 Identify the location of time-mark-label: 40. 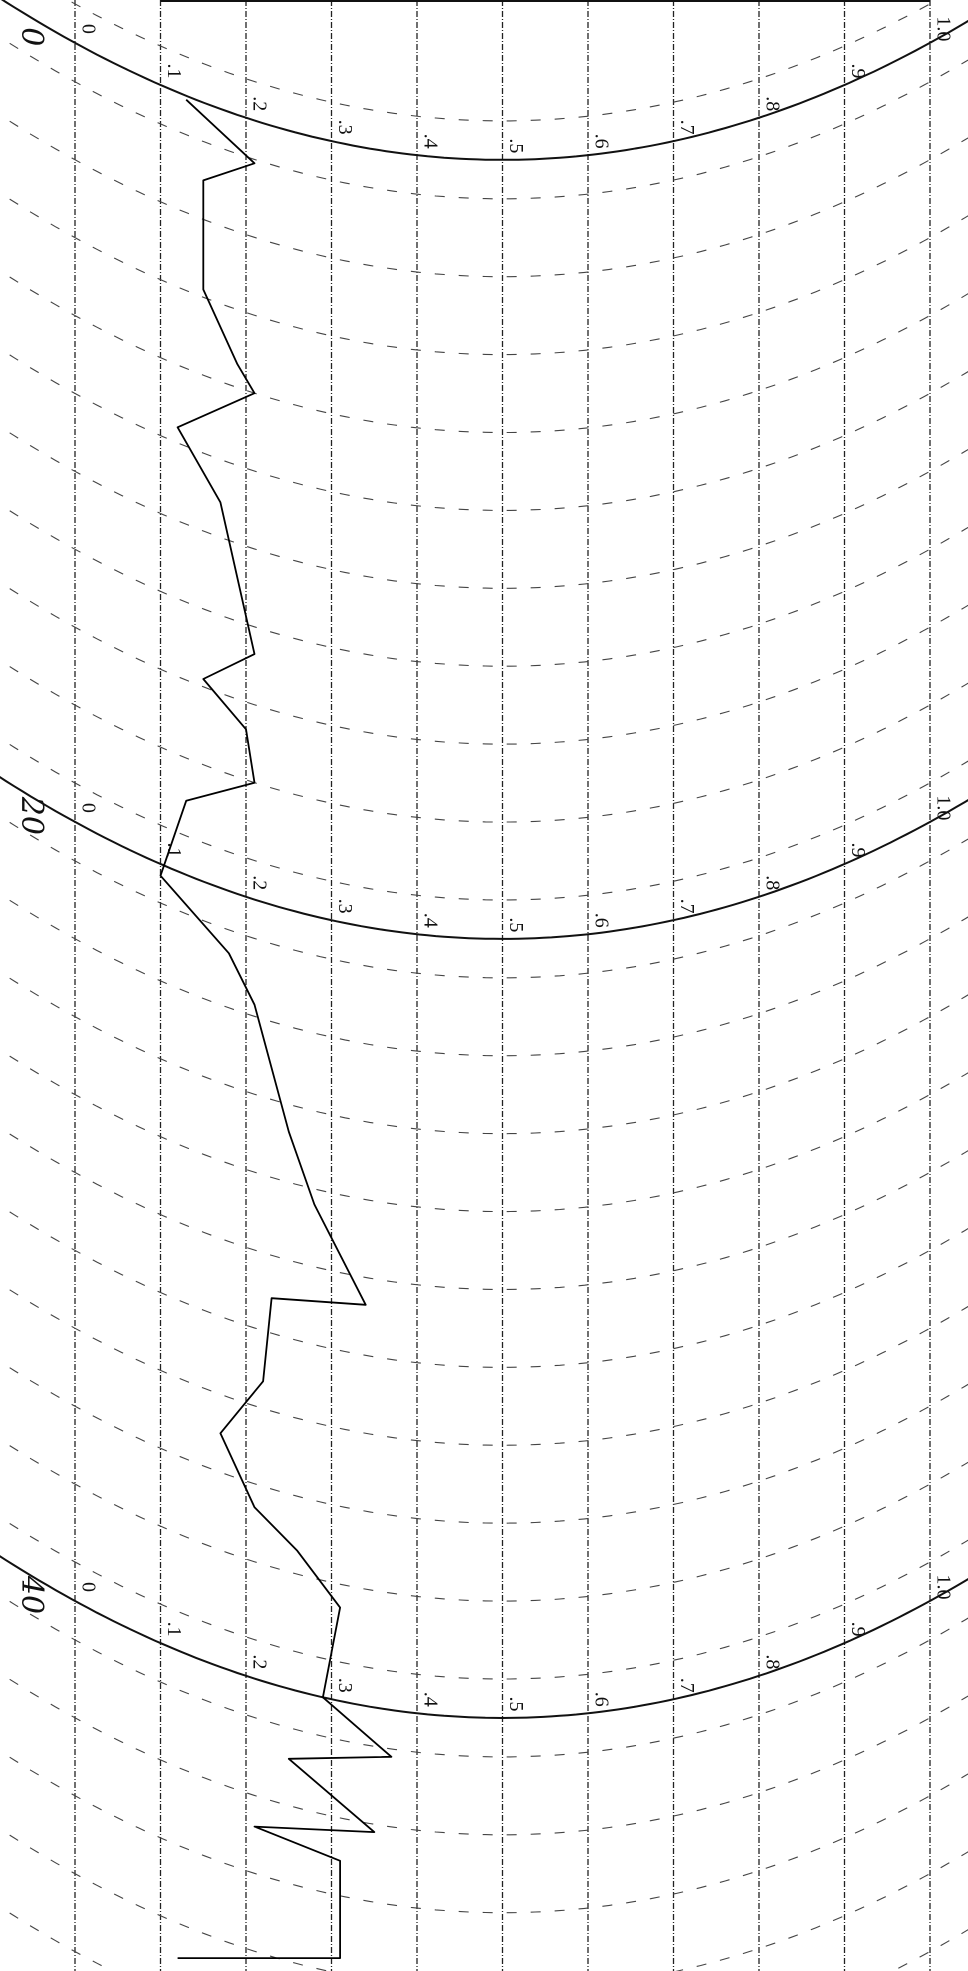
(31, 1594).